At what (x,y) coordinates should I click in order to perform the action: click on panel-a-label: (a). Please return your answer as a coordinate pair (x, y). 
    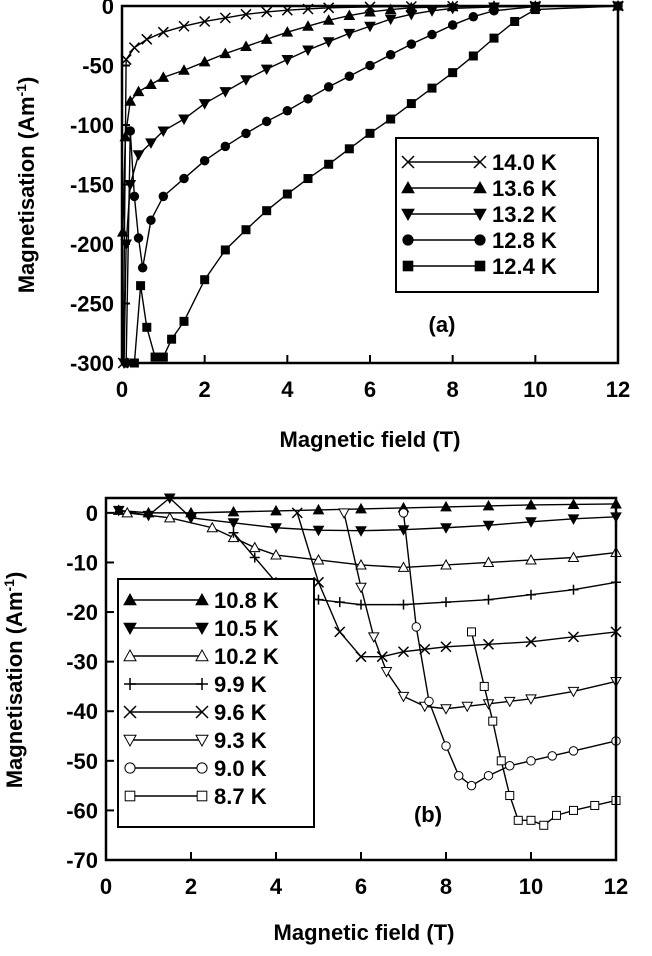
    Looking at the image, I should click on (442, 324).